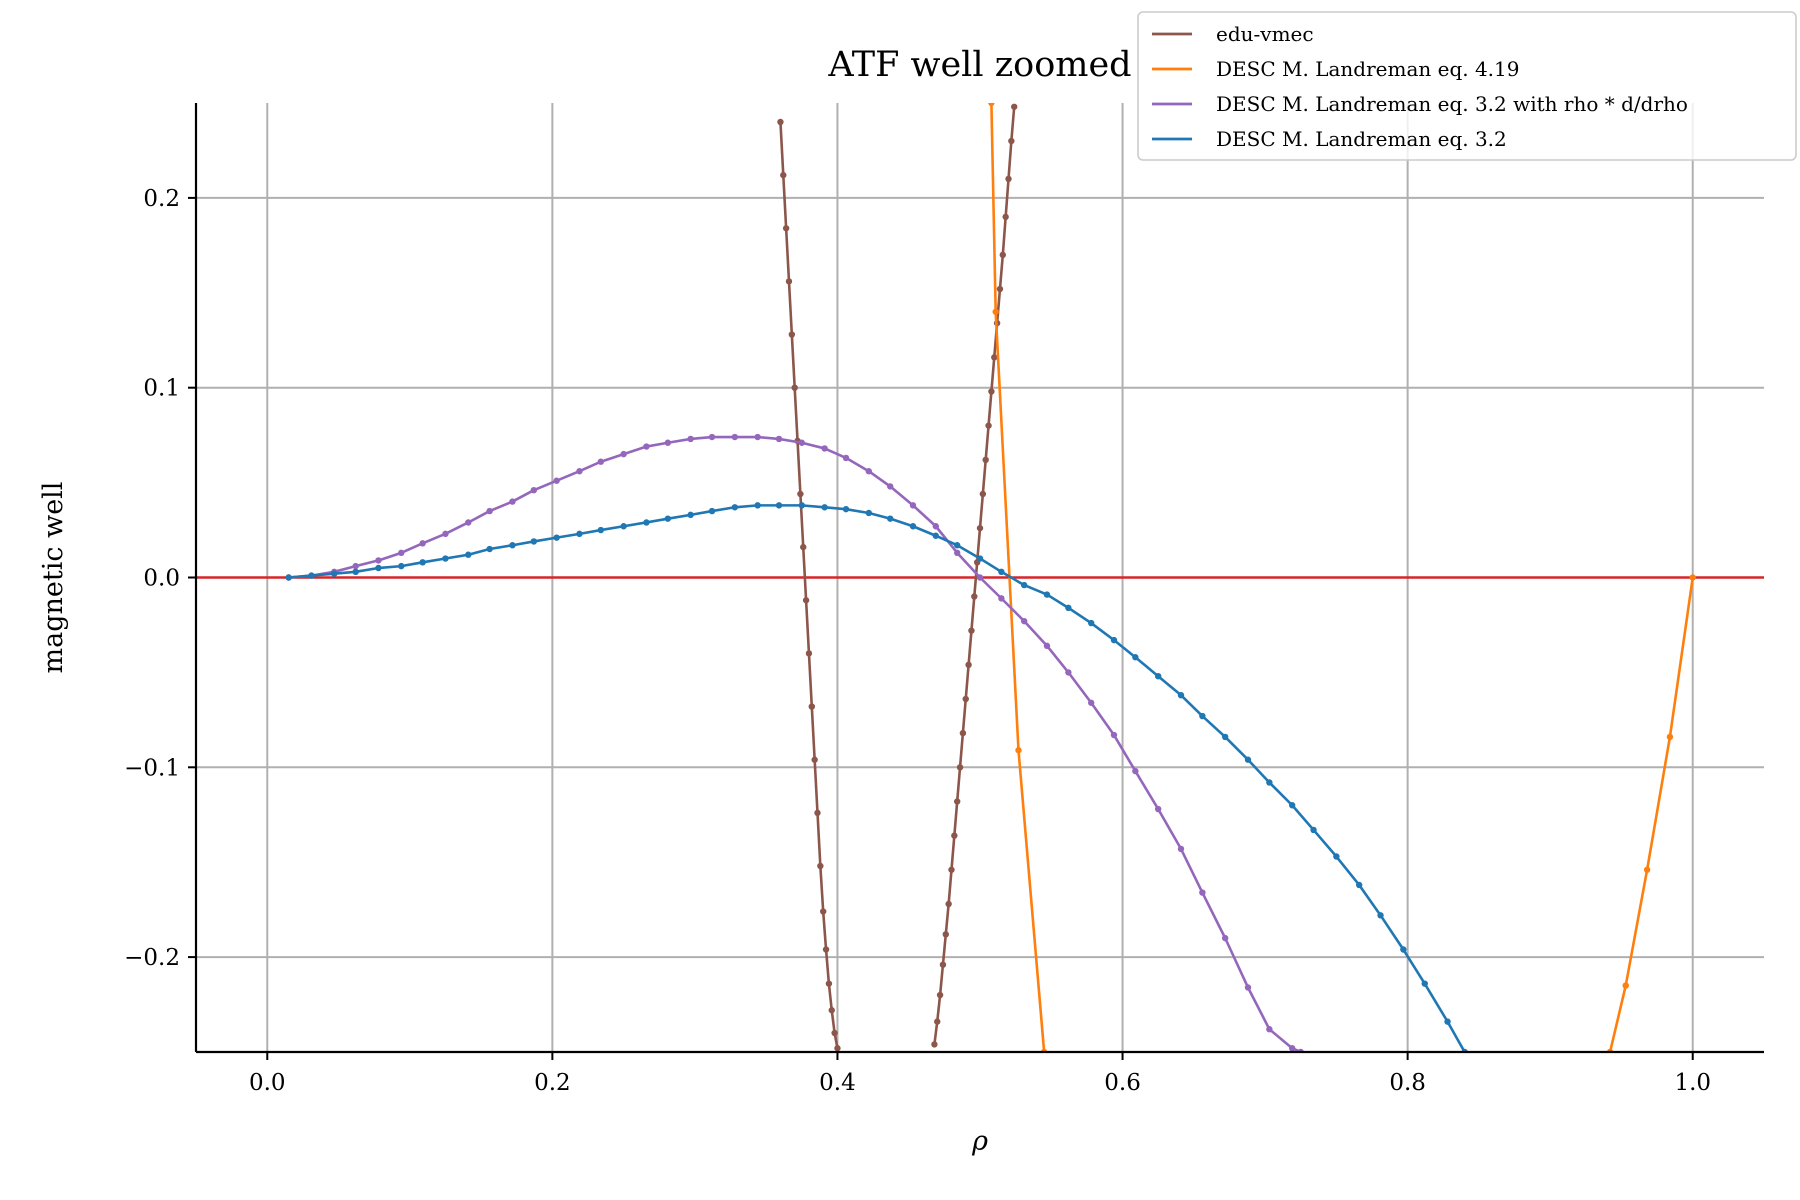  Describe the element at coordinates (1368, 69) in the screenshot. I see `legend-label: DESC M. Landreman eq. 4.19` at that location.